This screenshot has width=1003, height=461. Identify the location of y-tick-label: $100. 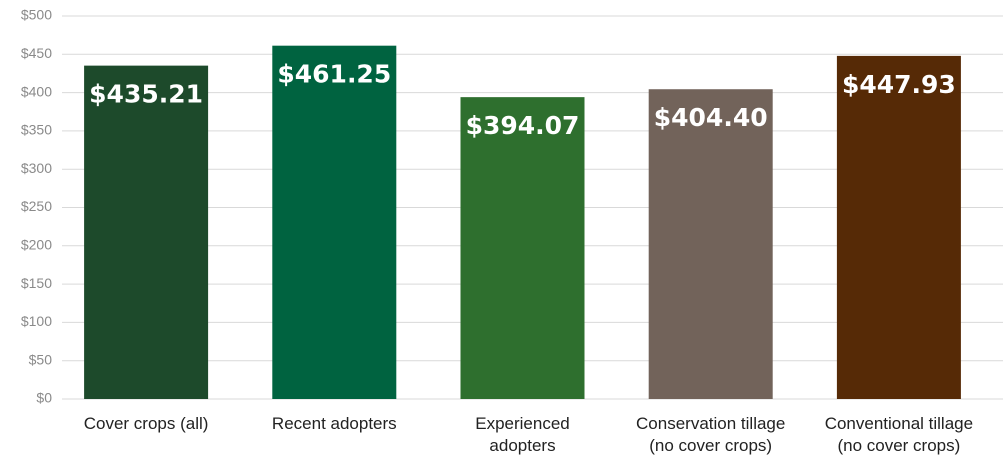
(36, 321).